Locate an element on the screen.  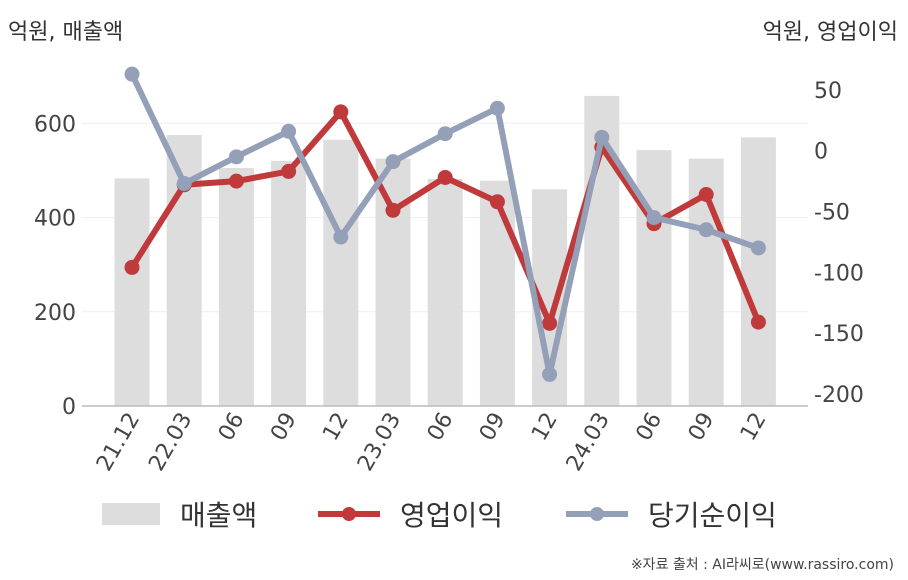
legend-swatch-revenue is located at coordinates (131, 514).